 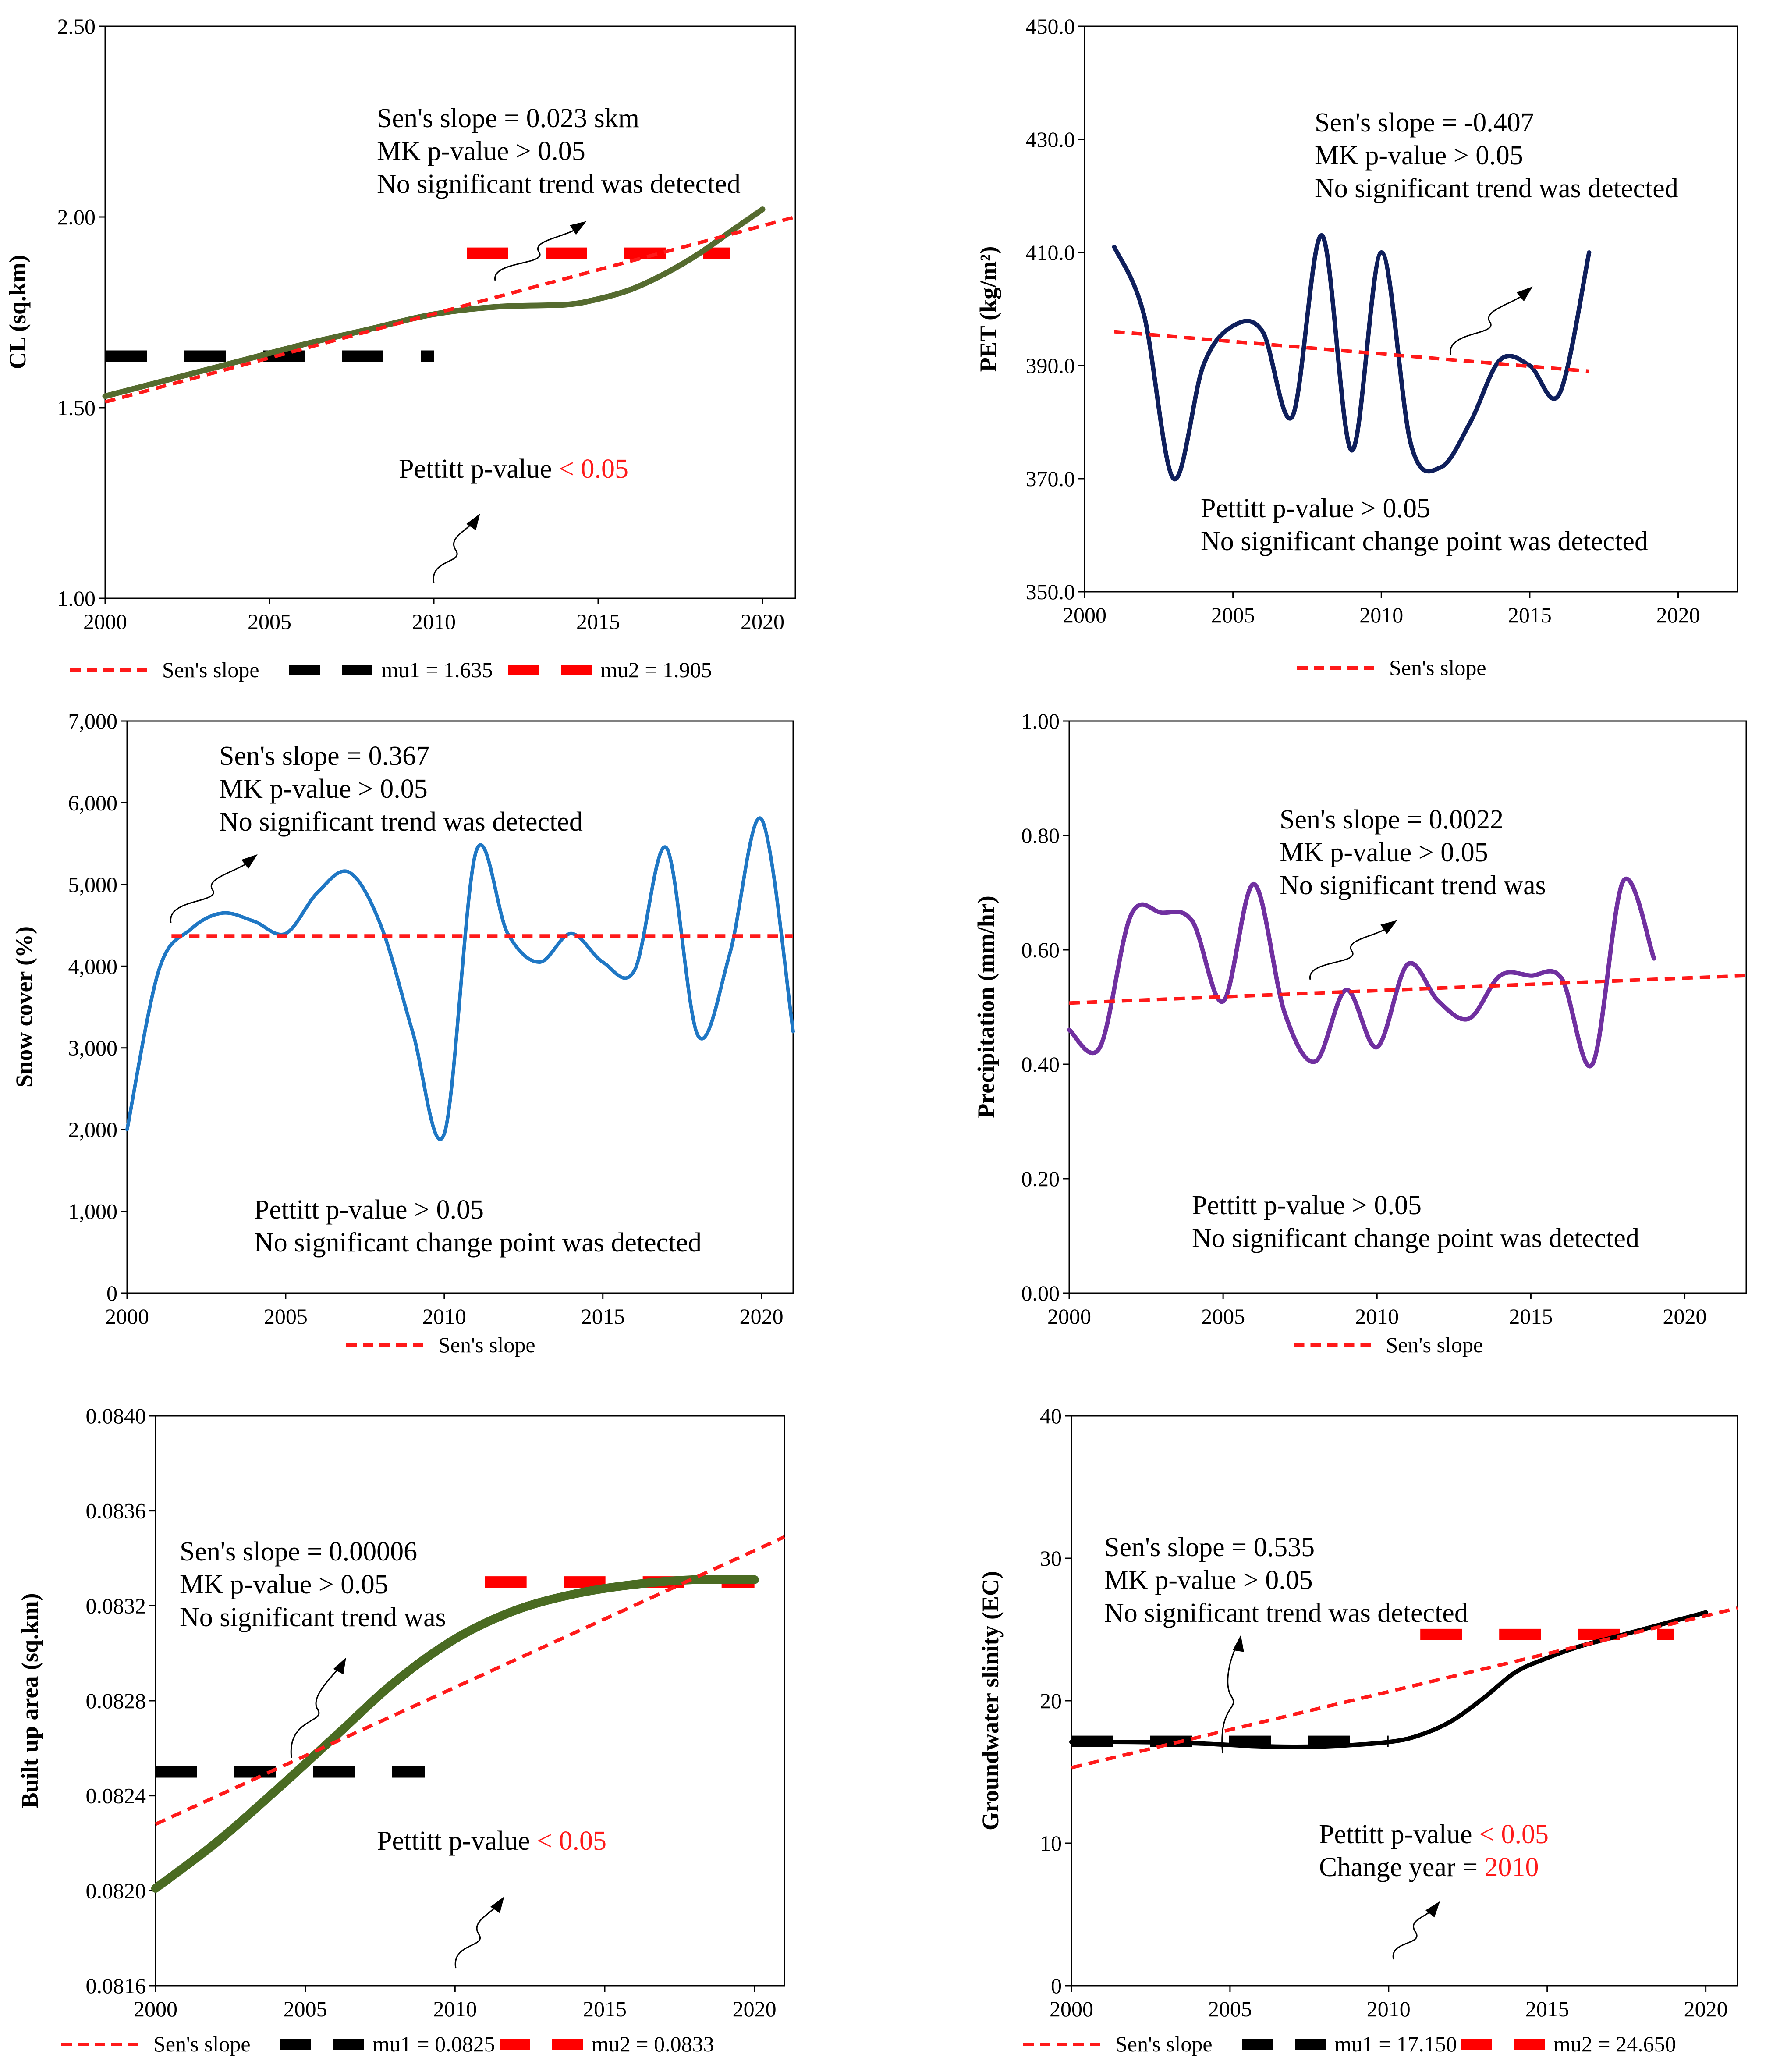 What do you see at coordinates (93, 966) in the screenshot?
I see `y-tick-label: 4,000` at bounding box center [93, 966].